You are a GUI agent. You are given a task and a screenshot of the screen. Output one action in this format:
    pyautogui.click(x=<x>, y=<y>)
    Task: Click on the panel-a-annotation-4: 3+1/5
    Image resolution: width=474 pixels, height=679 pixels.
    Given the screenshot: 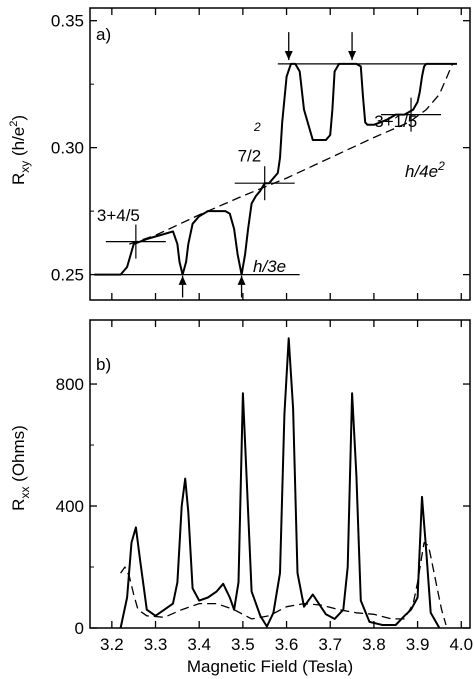 What is the action you would take?
    pyautogui.click(x=395, y=121)
    